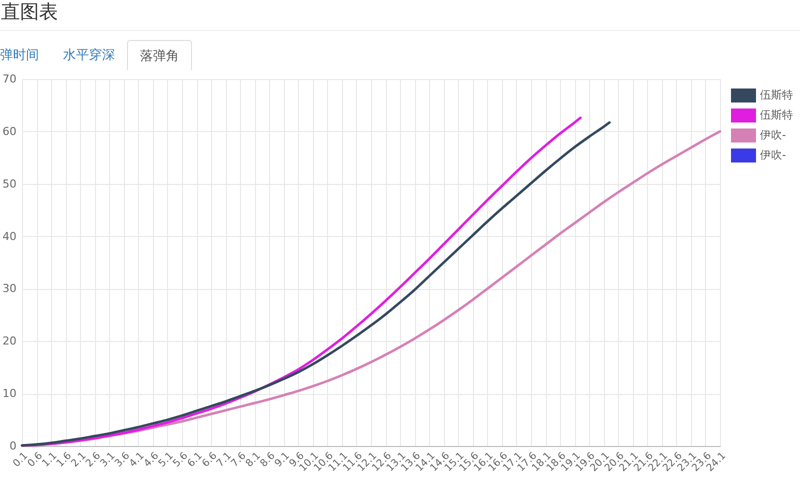 This screenshot has height=483, width=800. I want to click on text: 弹时间, so click(20, 56).